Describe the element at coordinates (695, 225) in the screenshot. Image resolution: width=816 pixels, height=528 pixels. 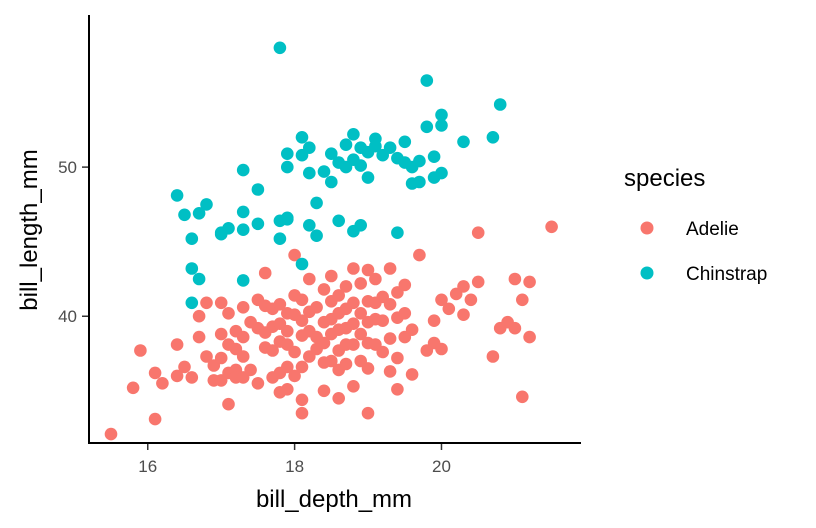
I see `legend: species Adelie Chinstrap` at that location.